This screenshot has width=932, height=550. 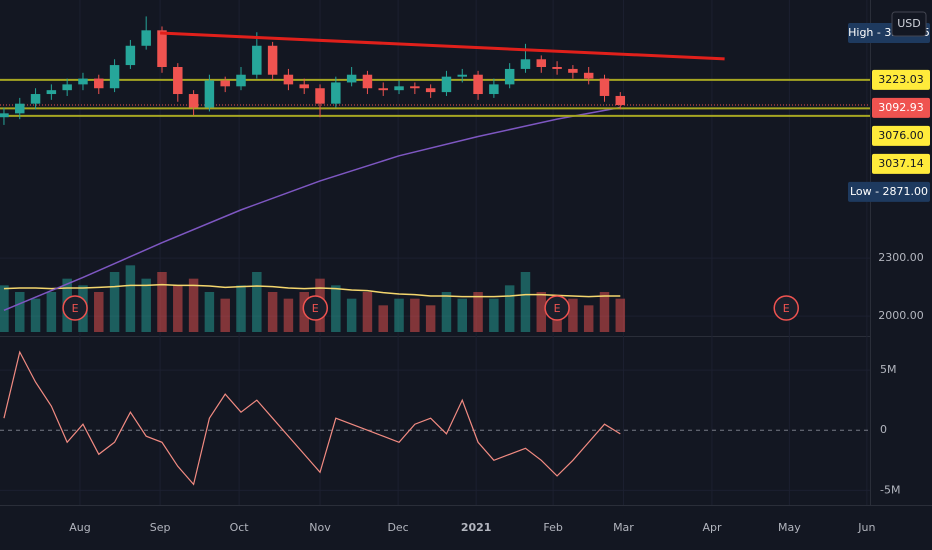 I want to click on x-tick-label: Apr, so click(x=712, y=527).